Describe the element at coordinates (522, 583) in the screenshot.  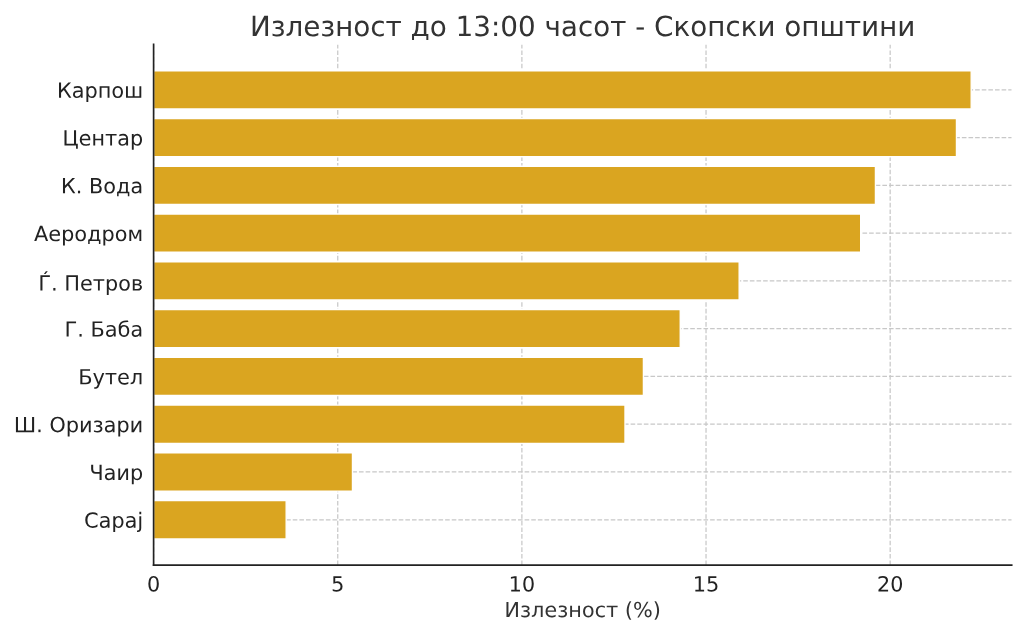
I see `x-tick-label: 10` at that location.